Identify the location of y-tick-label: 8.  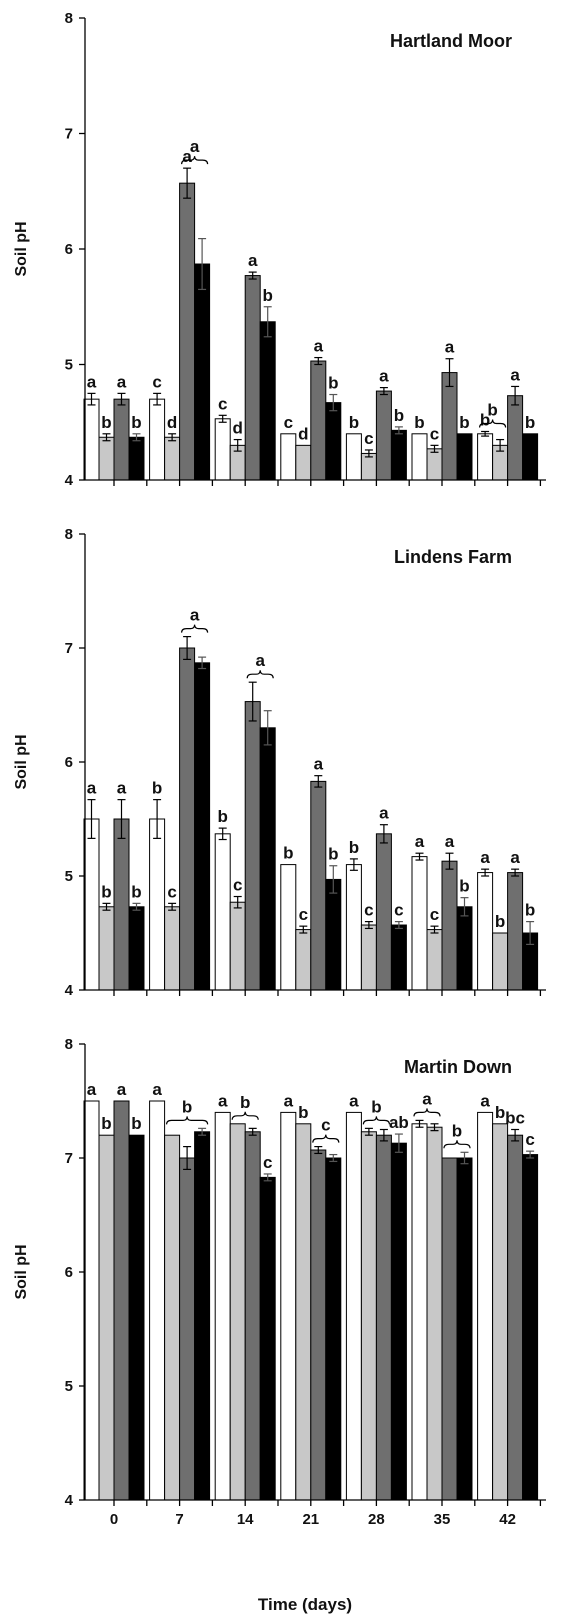
(69, 534).